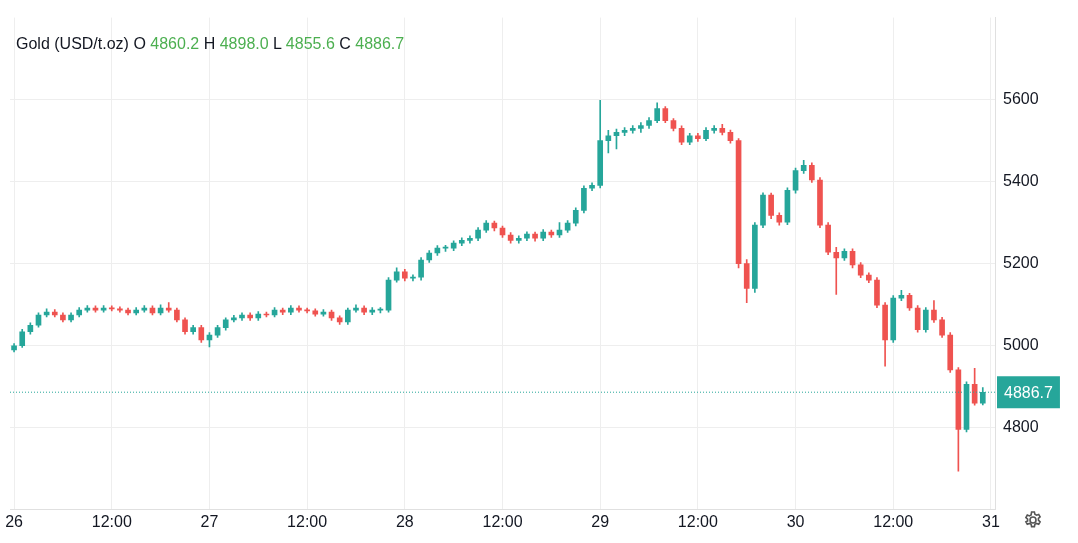 The height and width of the screenshot is (543, 1078). Describe the element at coordinates (991, 521) in the screenshot. I see `x-tick-label: 31` at that location.